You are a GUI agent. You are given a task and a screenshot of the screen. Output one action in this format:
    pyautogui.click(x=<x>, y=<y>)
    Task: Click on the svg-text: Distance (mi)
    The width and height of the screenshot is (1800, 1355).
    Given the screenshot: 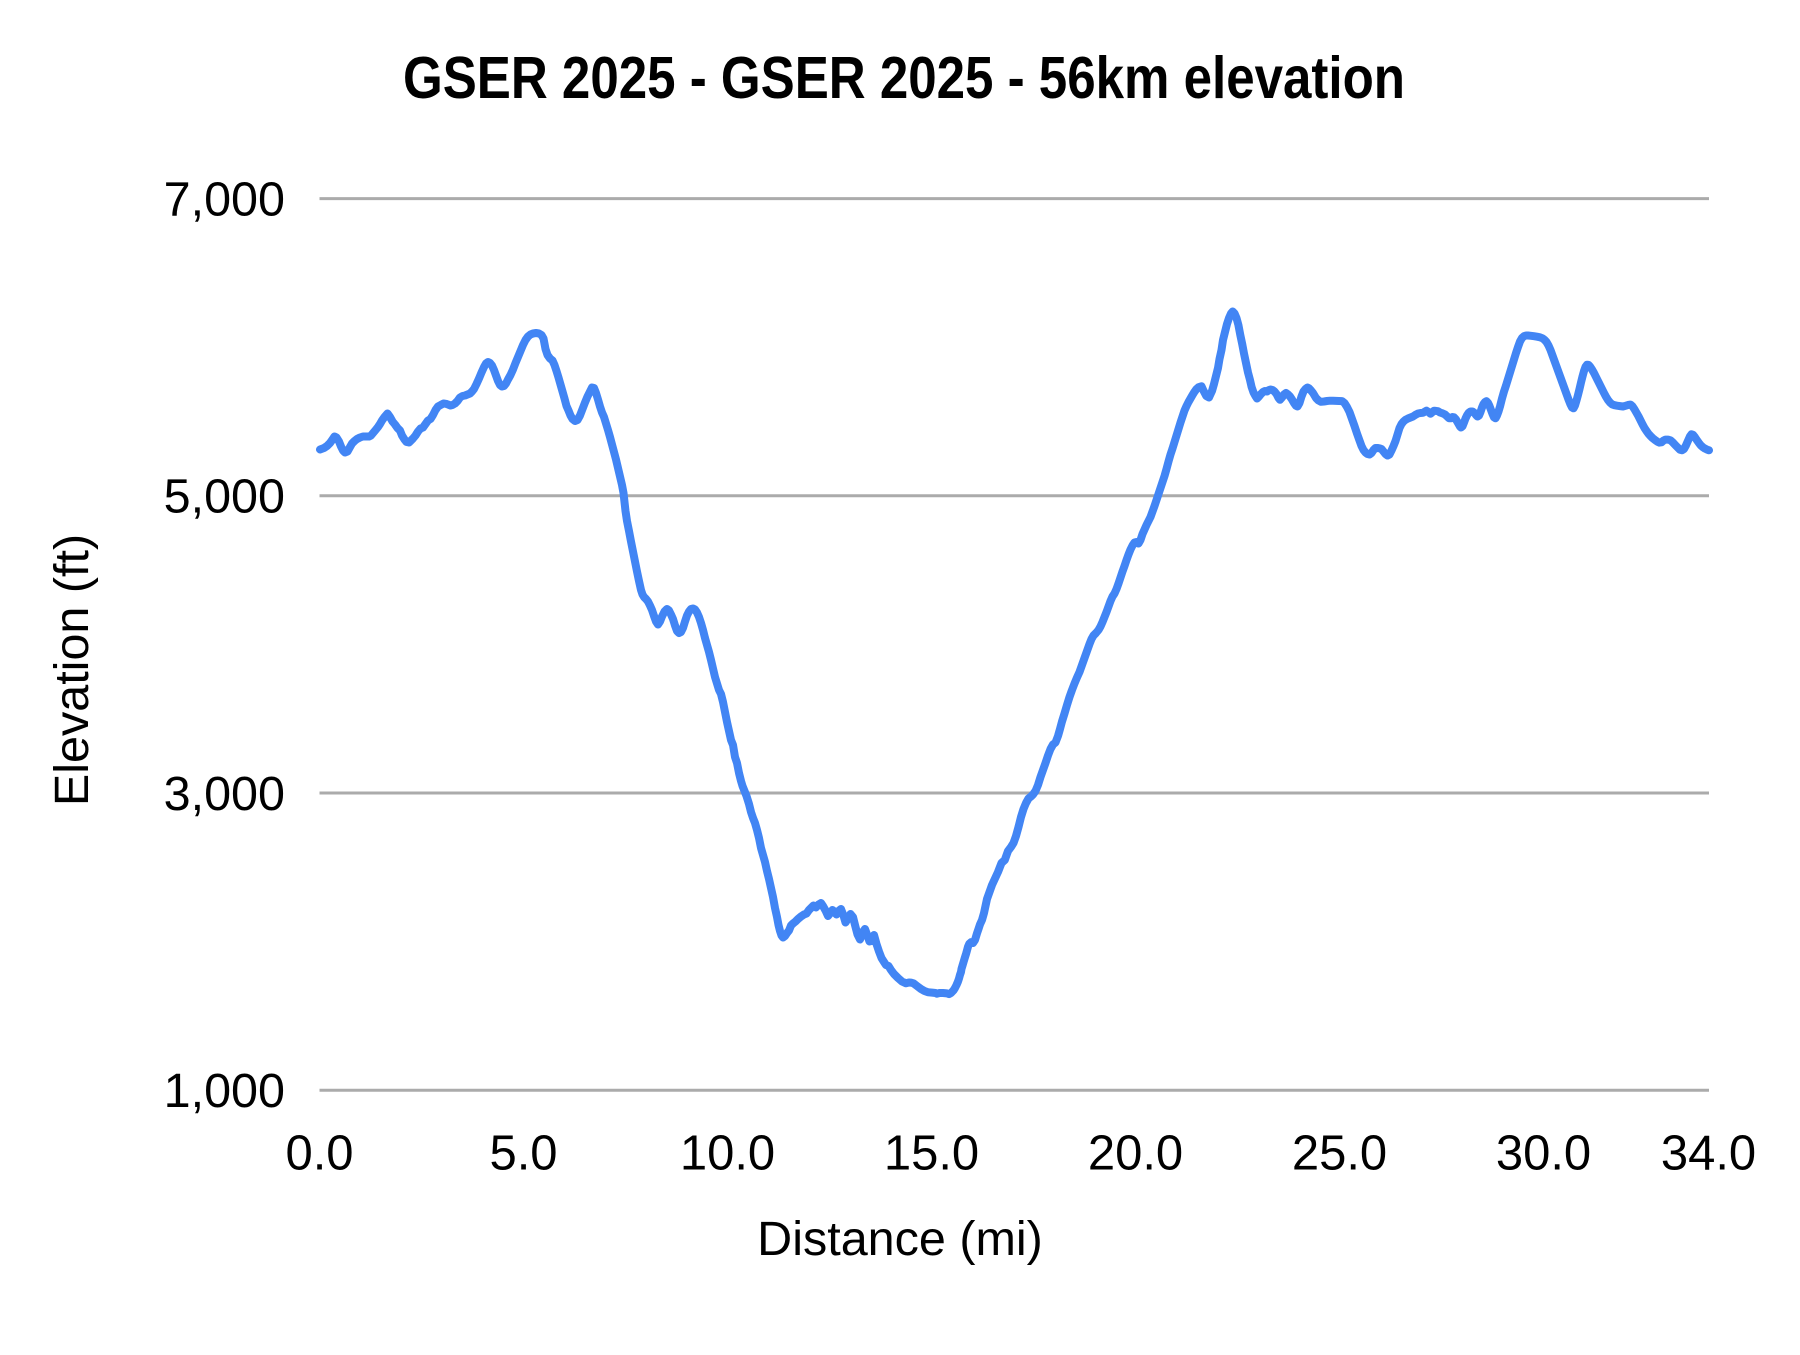 What is the action you would take?
    pyautogui.click(x=900, y=1239)
    